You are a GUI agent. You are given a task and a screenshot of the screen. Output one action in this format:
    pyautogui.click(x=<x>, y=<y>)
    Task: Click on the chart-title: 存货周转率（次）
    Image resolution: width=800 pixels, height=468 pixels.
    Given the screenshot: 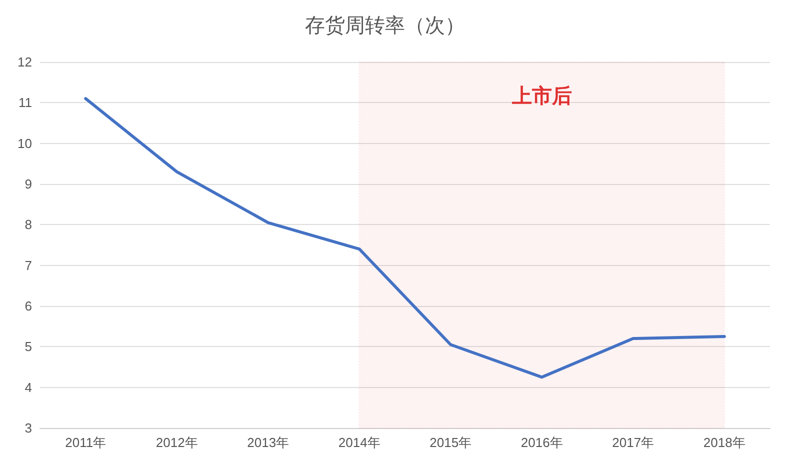 What is the action you would take?
    pyautogui.click(x=385, y=25)
    